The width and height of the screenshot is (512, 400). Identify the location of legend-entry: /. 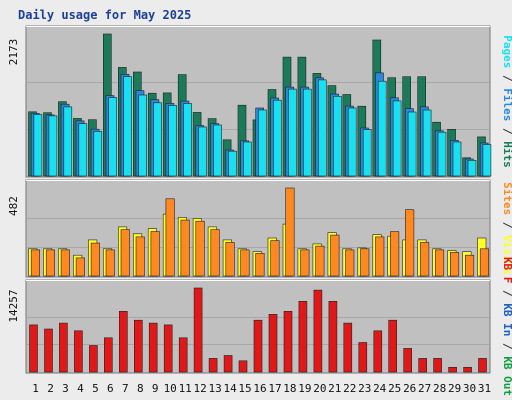
(506, 78).